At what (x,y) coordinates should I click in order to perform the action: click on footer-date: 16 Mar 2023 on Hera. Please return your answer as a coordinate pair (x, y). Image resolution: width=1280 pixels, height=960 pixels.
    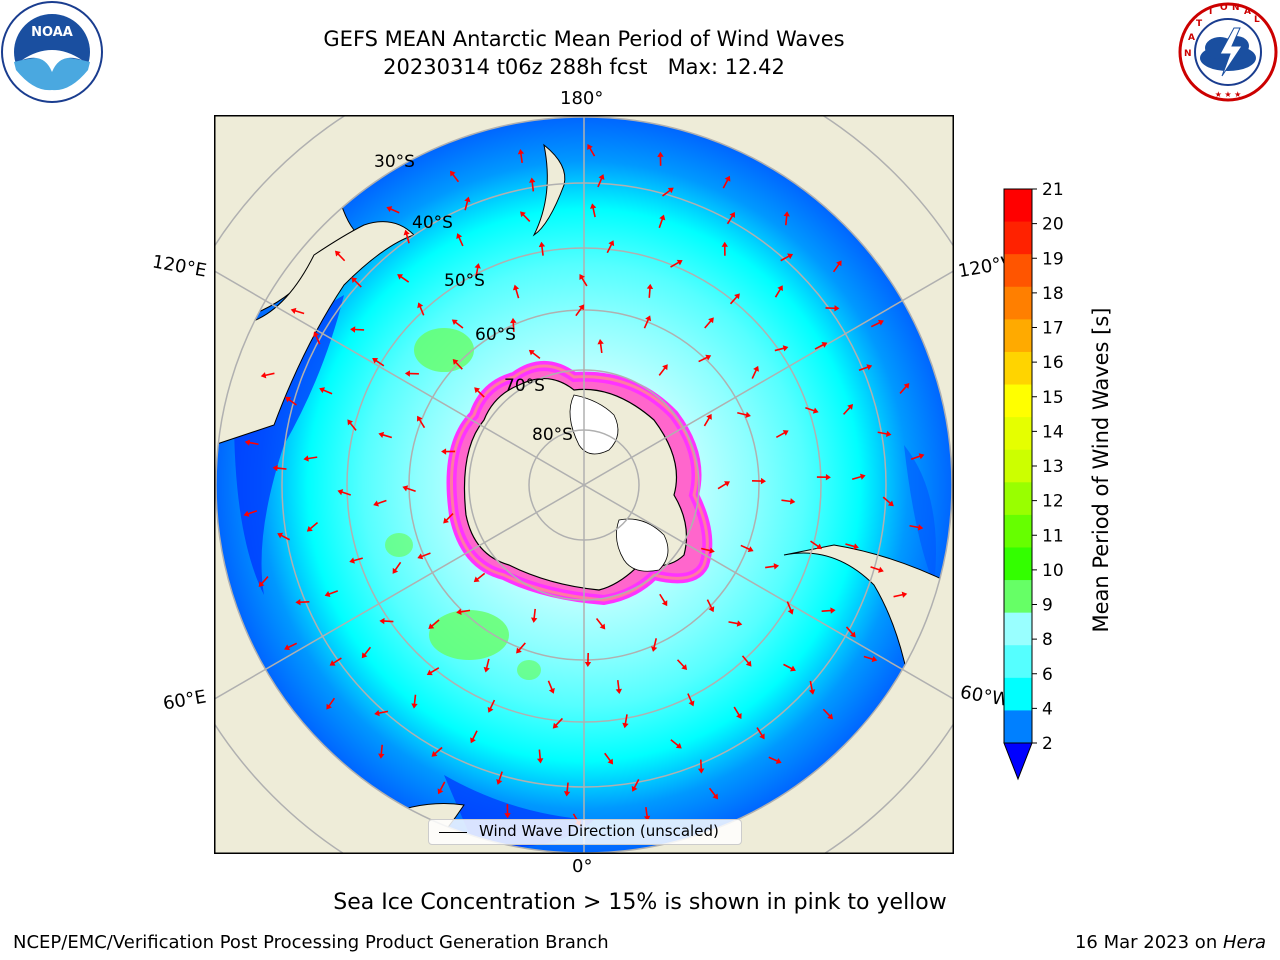
    Looking at the image, I should click on (1170, 942).